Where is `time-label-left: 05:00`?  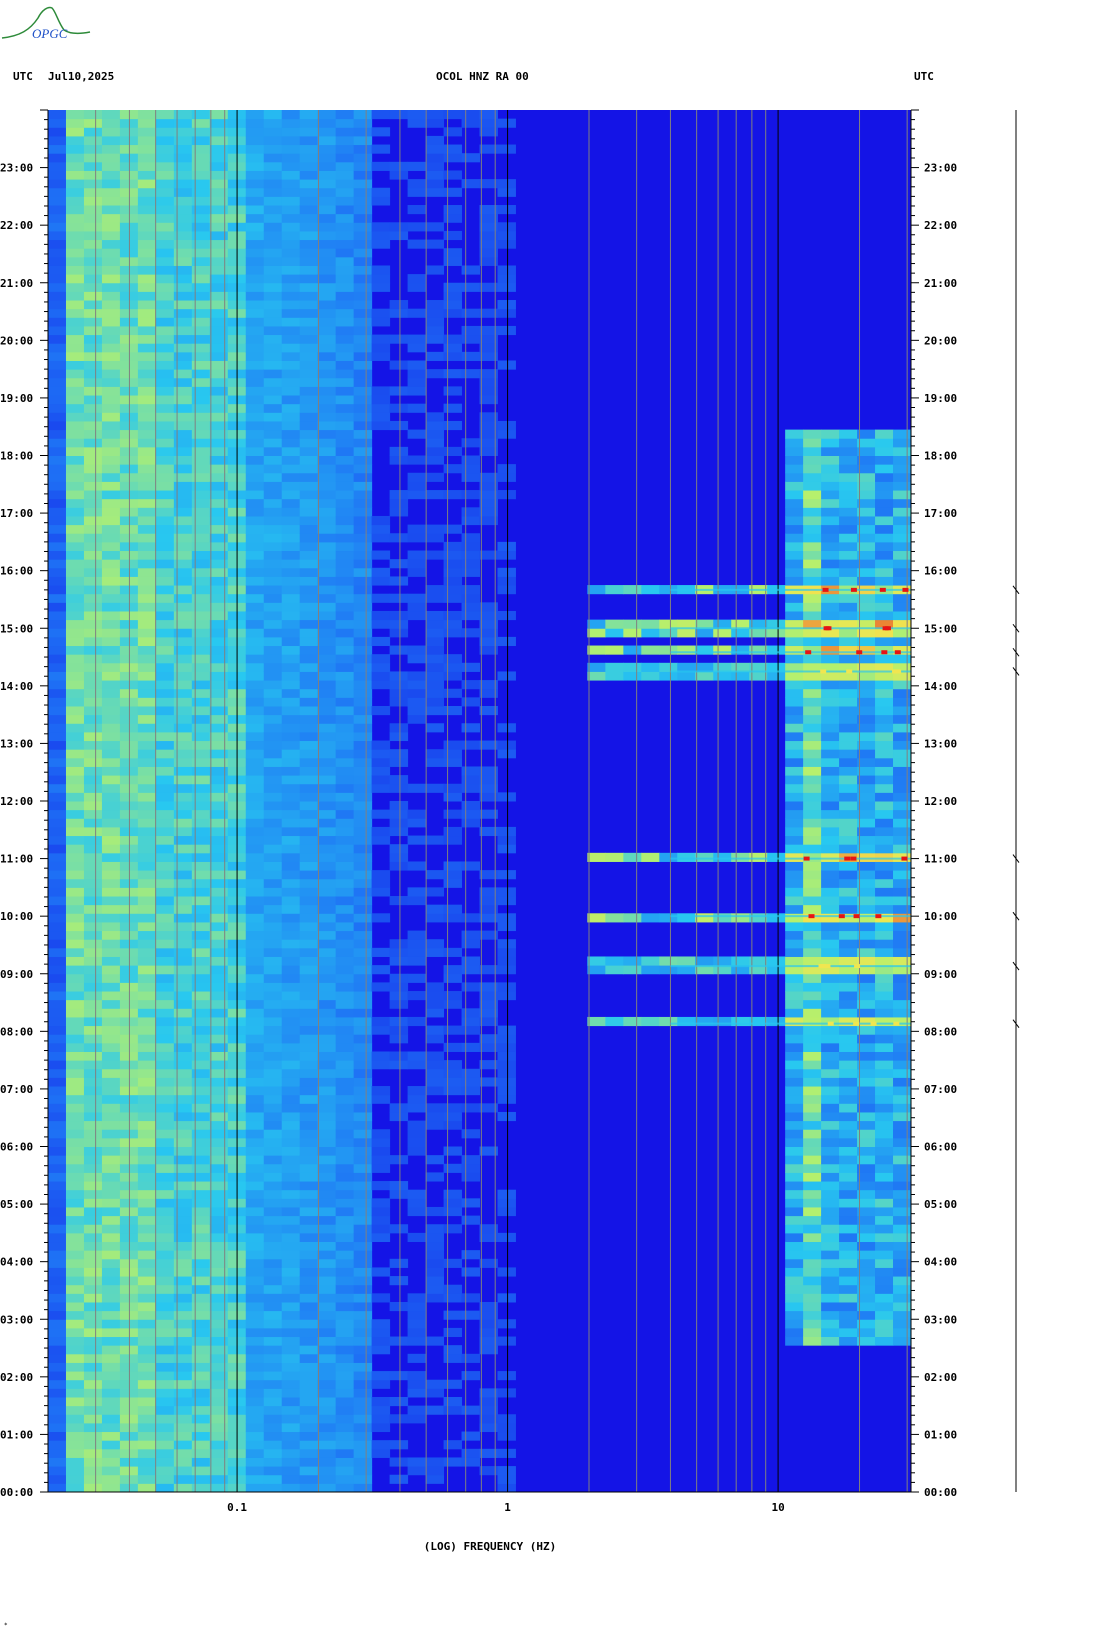
time-label-left: 05:00 is located at coordinates (16, 1204).